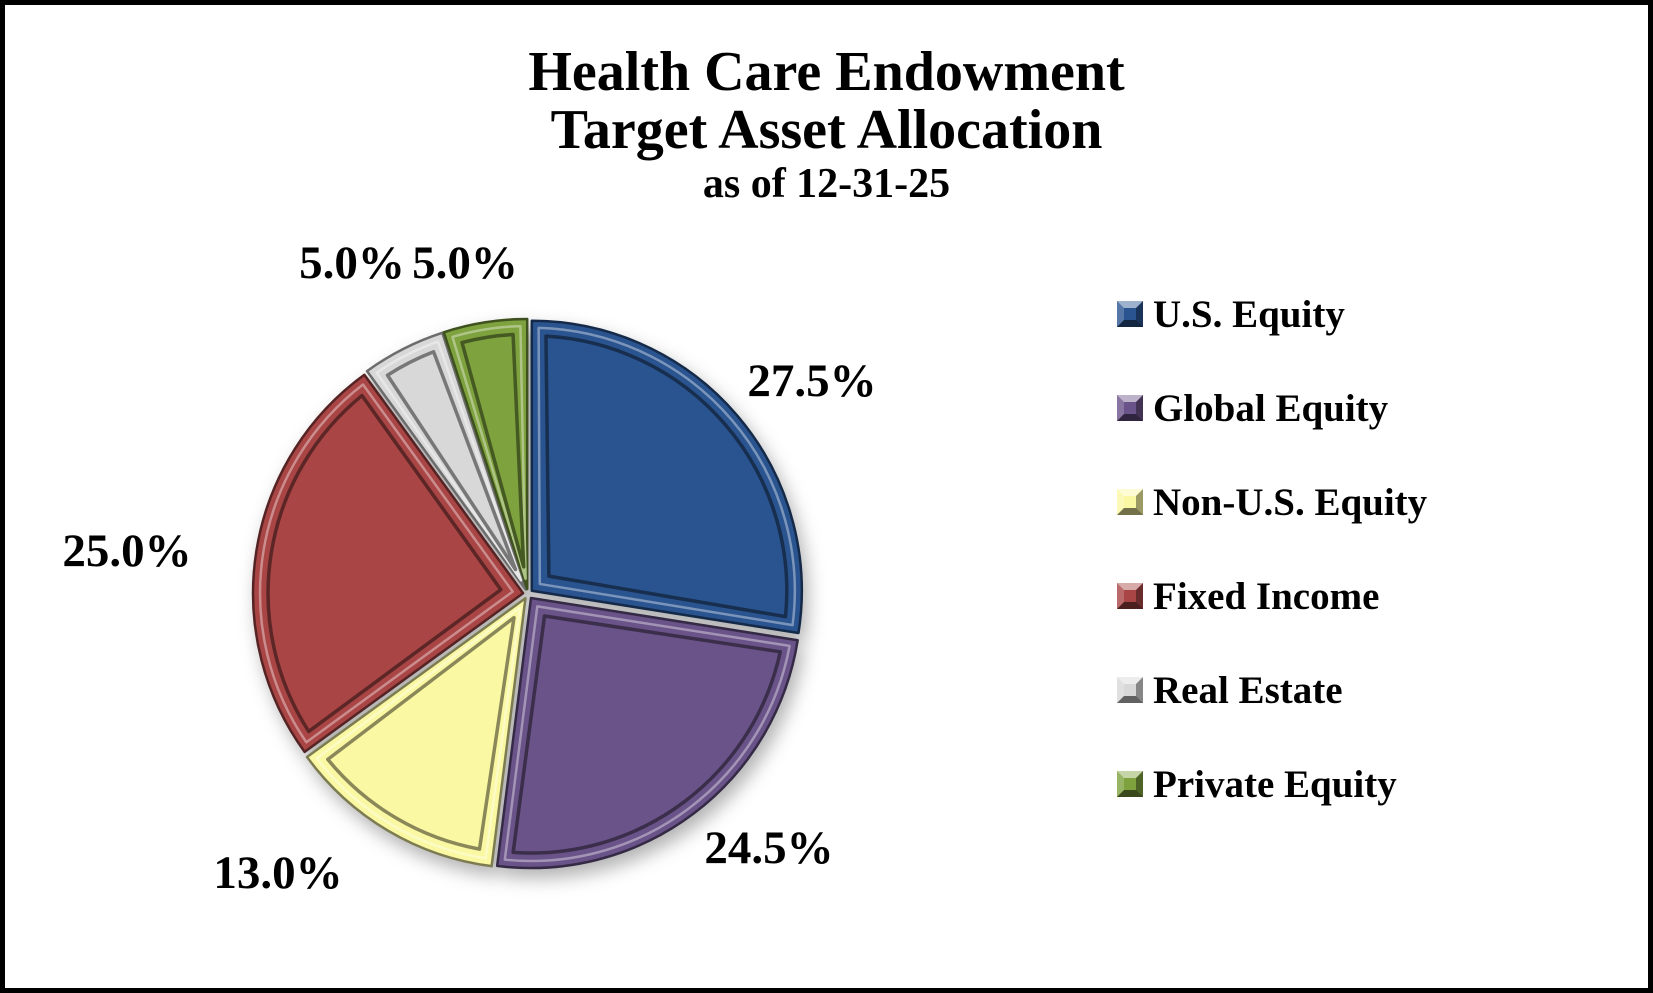  Describe the element at coordinates (826, 130) in the screenshot. I see `title-line-2: Target Asset Allocation` at that location.